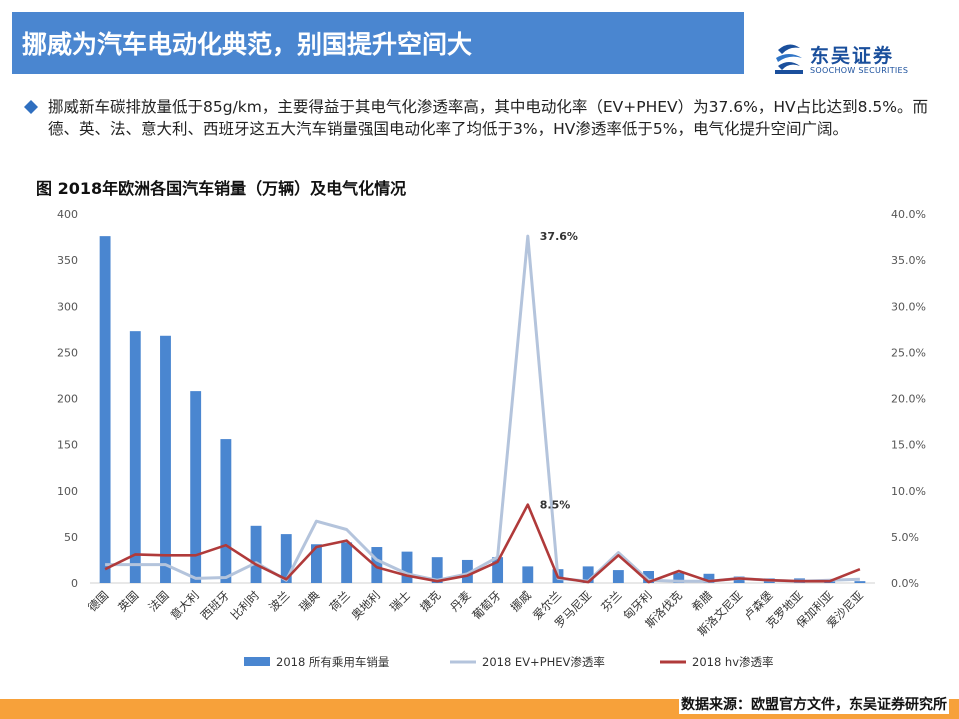 Image resolution: width=959 pixels, height=719 pixels. What do you see at coordinates (430, 601) in the screenshot?
I see `category-label: 捷克` at bounding box center [430, 601].